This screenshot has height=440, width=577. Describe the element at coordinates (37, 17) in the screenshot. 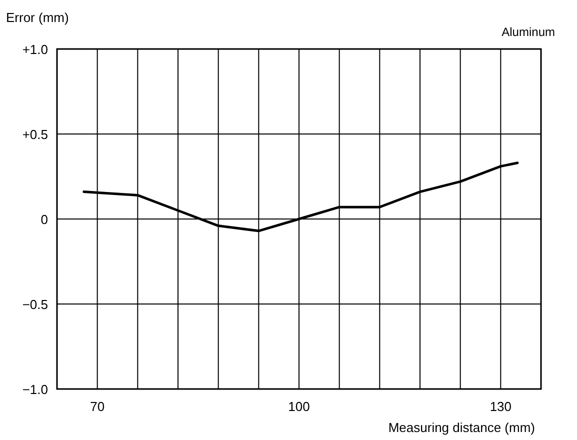

I see `y-axis-title: Error (mm)` at that location.